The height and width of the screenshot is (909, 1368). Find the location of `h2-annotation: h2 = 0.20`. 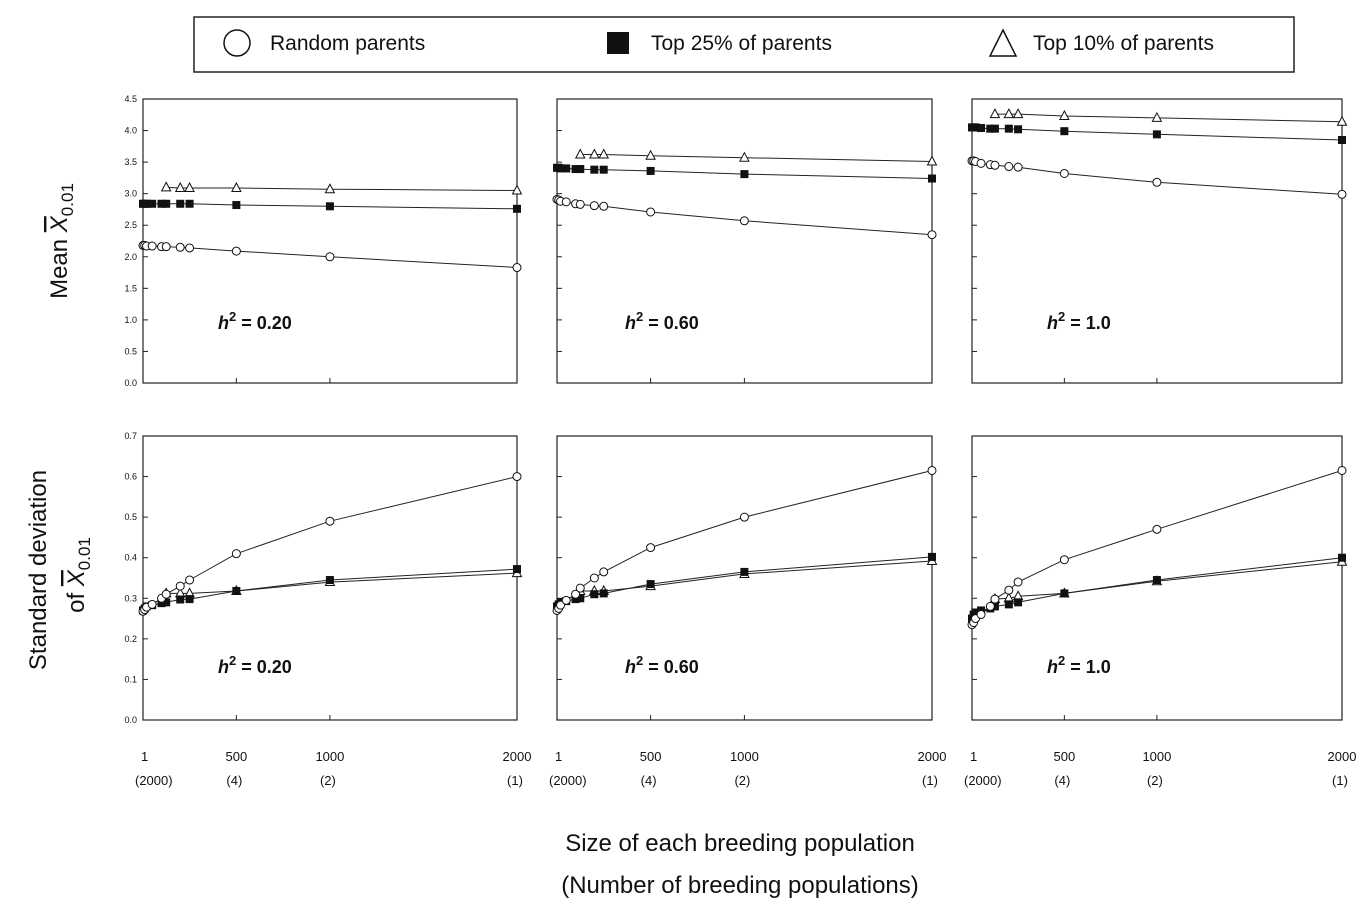

h2-annotation: h2 = 0.20 is located at coordinates (255, 665).